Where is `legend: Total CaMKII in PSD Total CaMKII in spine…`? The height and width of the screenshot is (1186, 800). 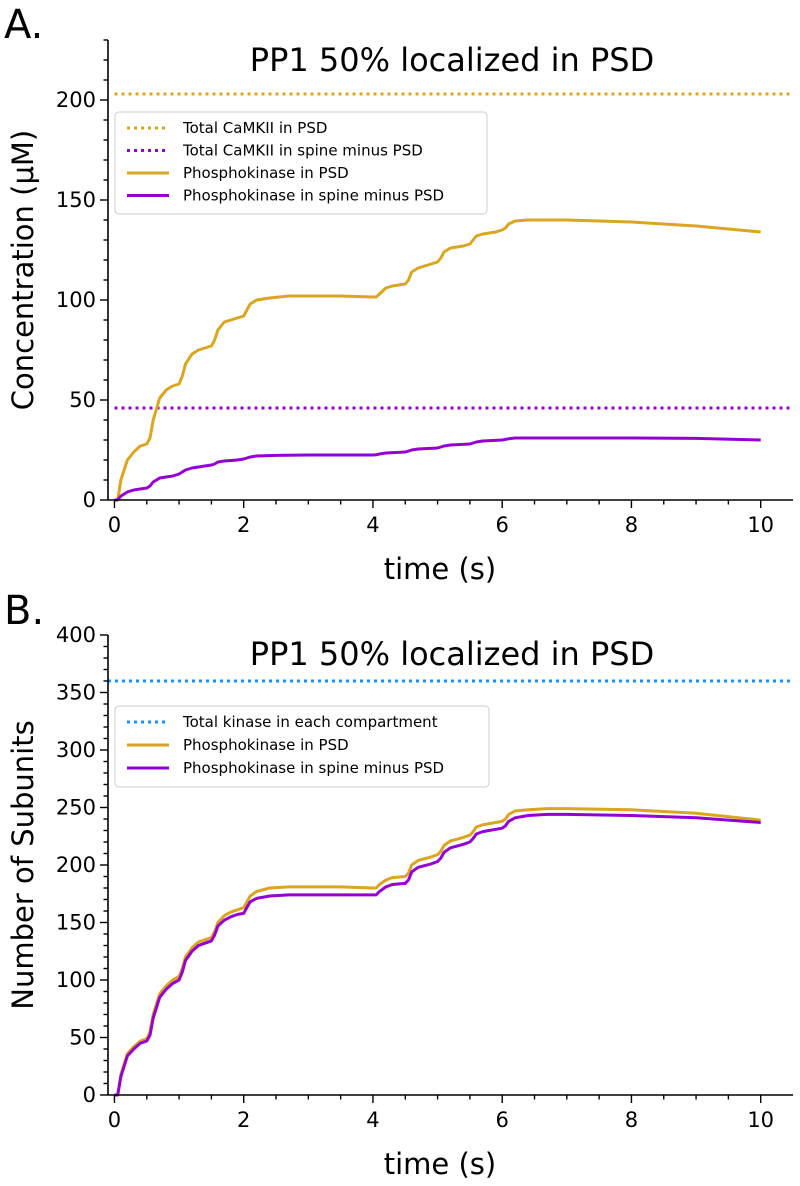
legend: Total CaMKII in PSD Total CaMKII in spine… is located at coordinates (301, 163).